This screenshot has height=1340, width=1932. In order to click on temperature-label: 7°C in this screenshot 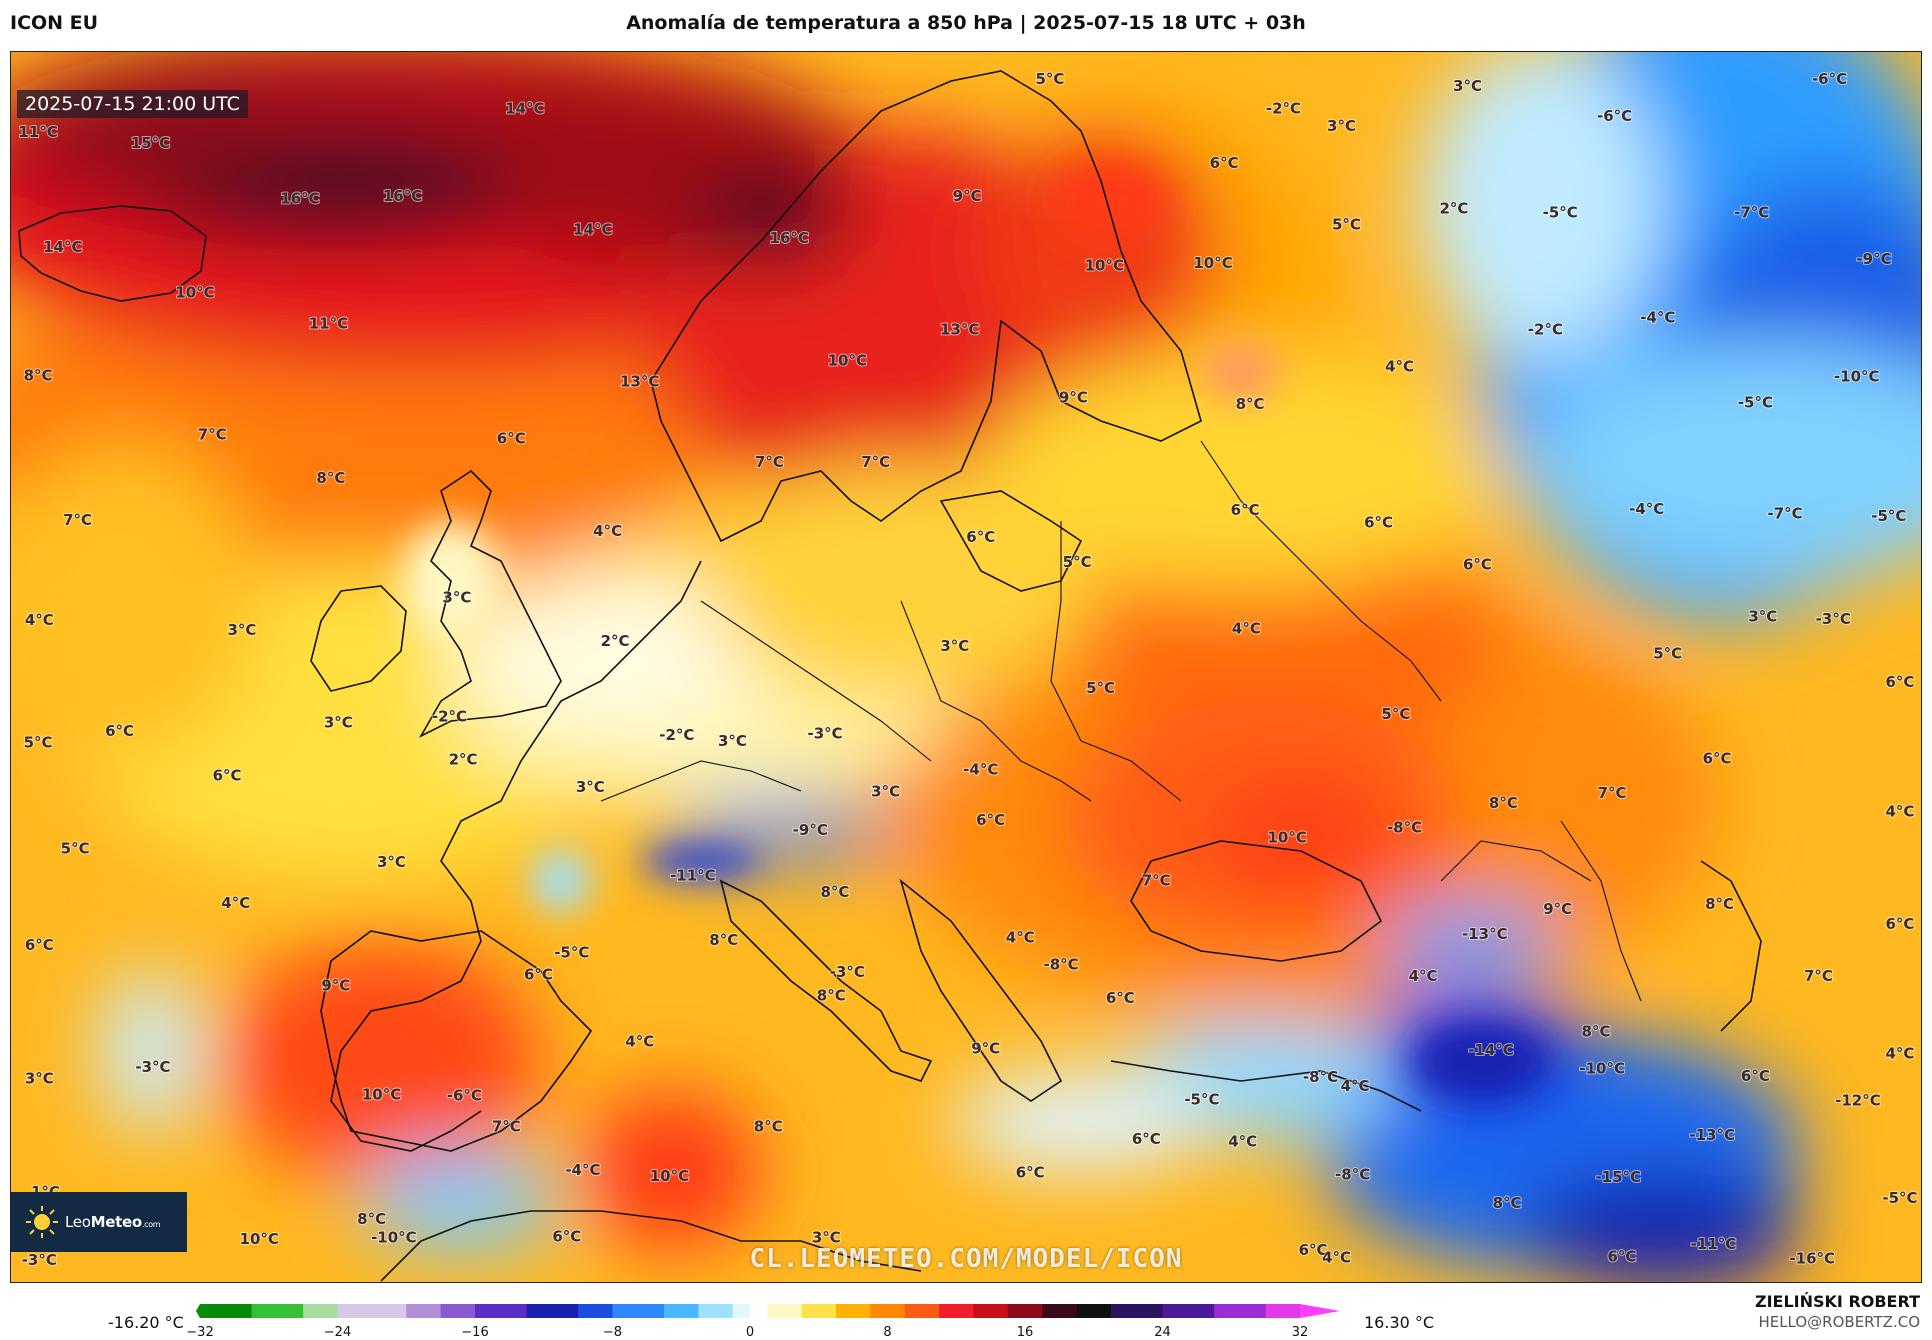, I will do `click(1612, 793)`.